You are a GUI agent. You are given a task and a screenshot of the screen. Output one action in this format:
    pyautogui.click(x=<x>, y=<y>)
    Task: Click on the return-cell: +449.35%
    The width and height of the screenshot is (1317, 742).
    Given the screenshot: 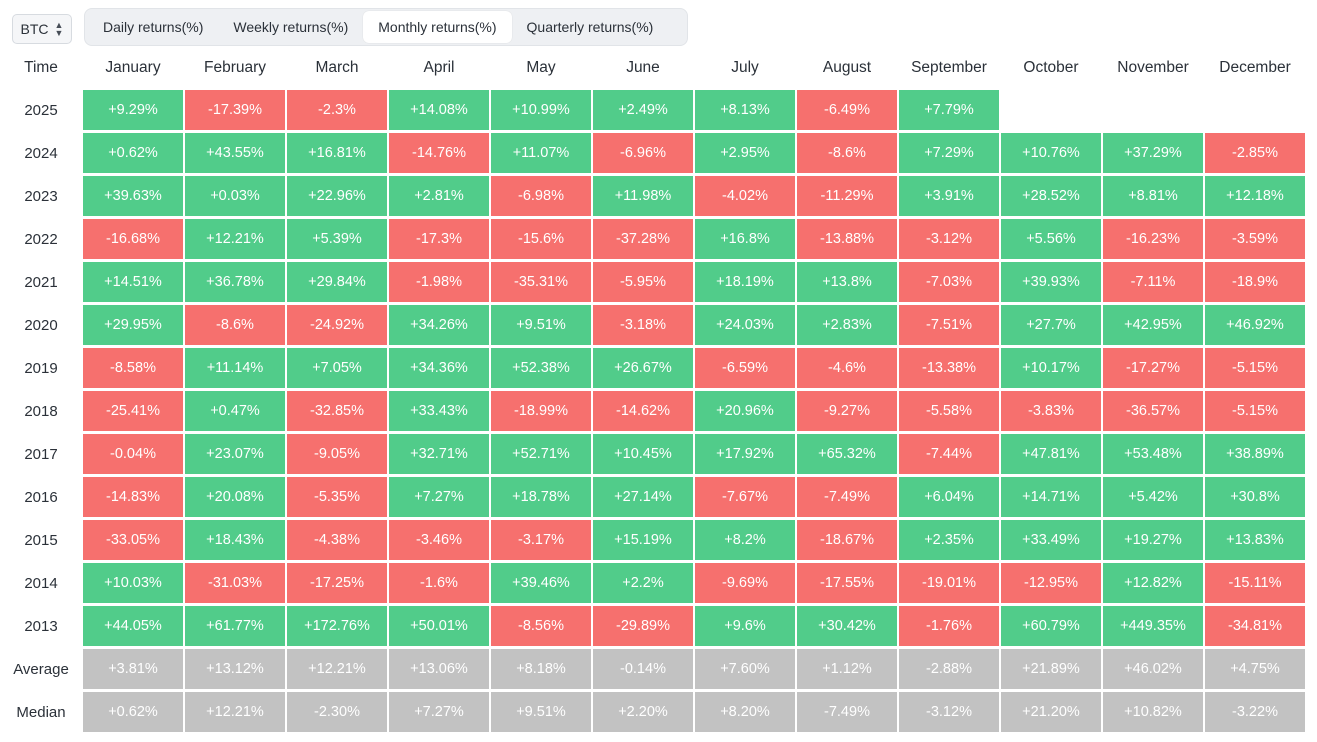 What is the action you would take?
    pyautogui.click(x=1153, y=626)
    